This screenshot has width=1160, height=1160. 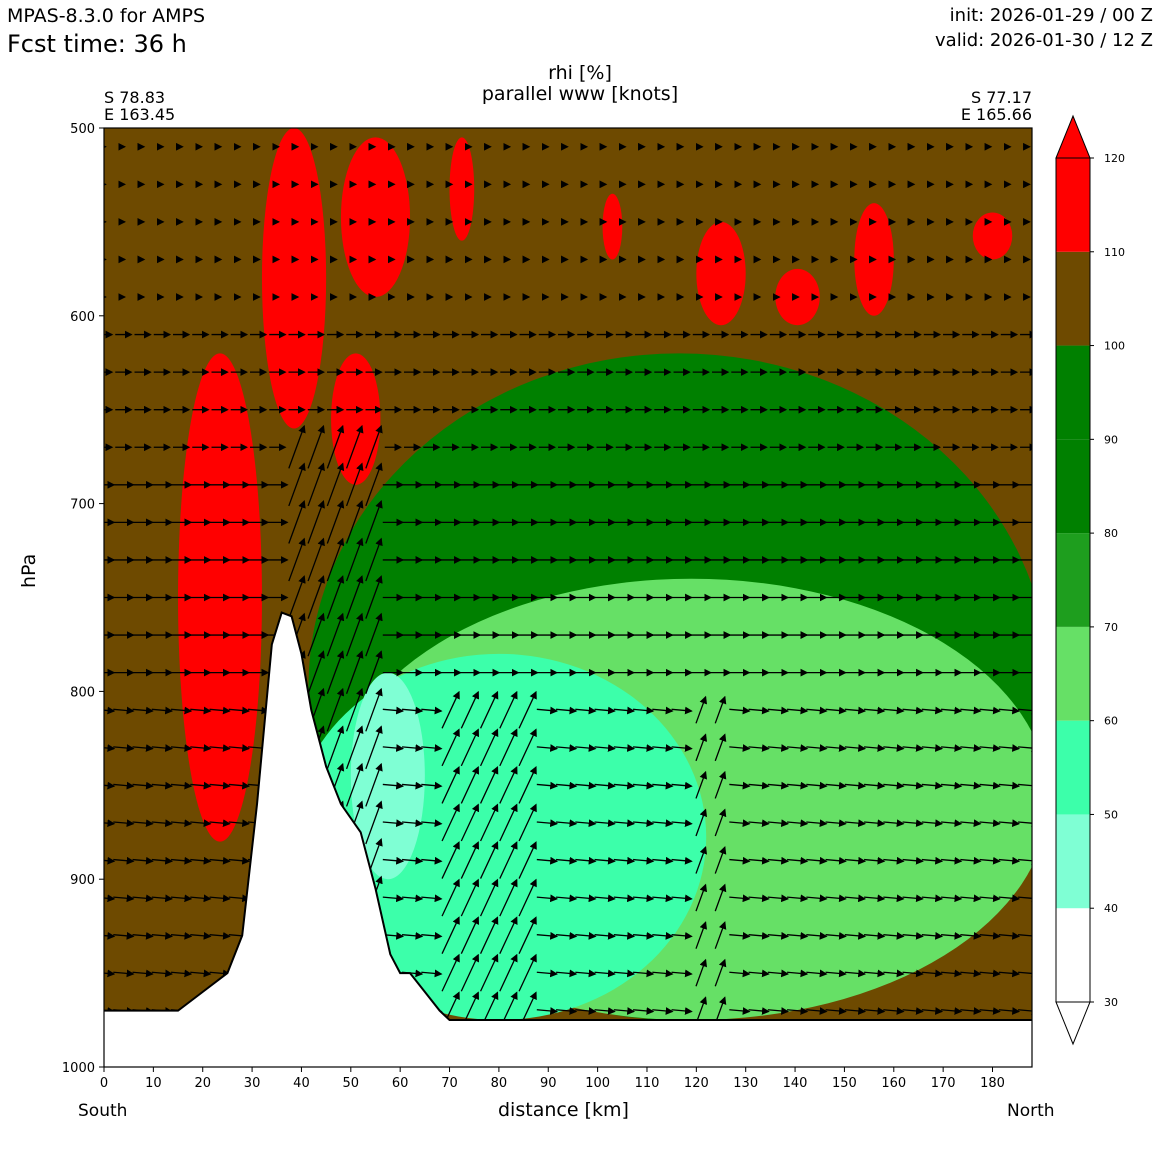 What do you see at coordinates (548, 1083) in the screenshot?
I see `x-tick-label: 90` at bounding box center [548, 1083].